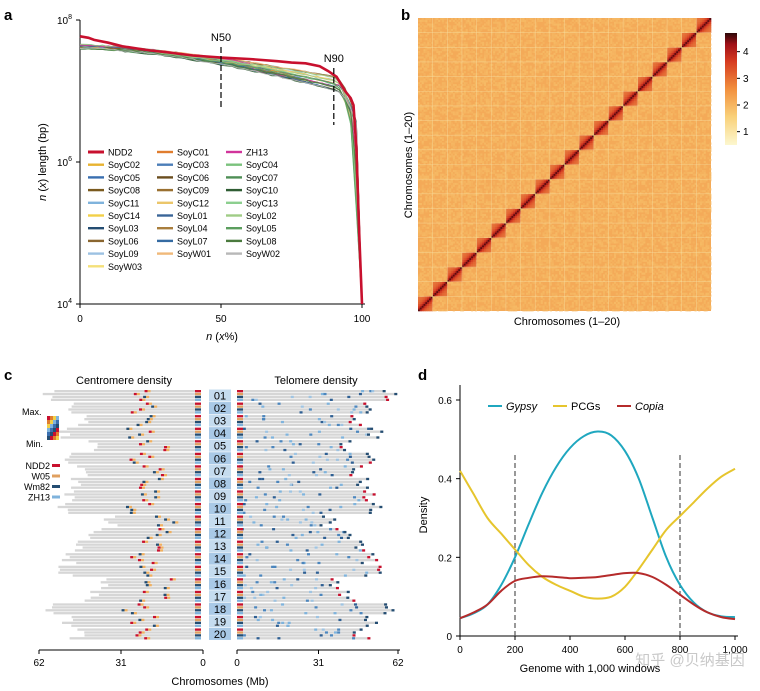 The width and height of the screenshot is (760, 691). What do you see at coordinates (194, 254) in the screenshot?
I see `a-legend-label-SoyW01: SoyW01` at bounding box center [194, 254].